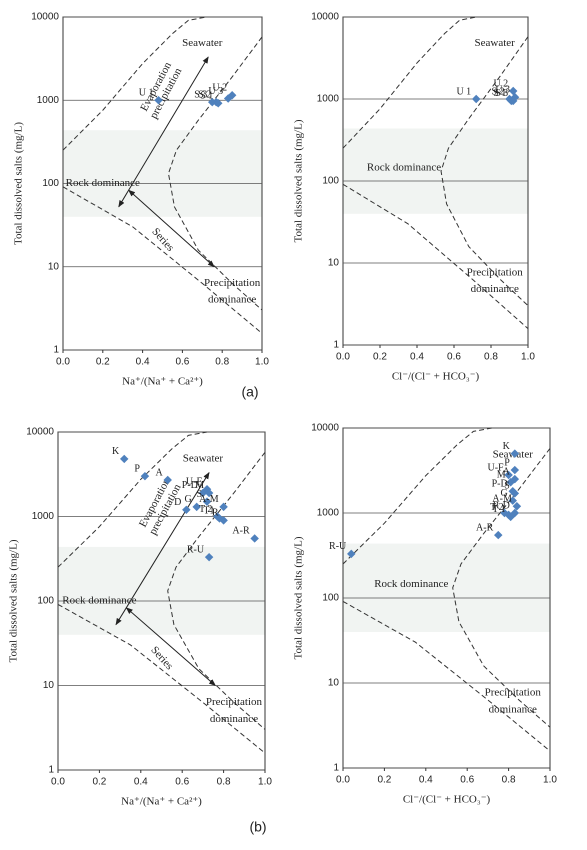  Describe the element at coordinates (190, 485) in the screenshot. I see `point-label: P-D` at that location.